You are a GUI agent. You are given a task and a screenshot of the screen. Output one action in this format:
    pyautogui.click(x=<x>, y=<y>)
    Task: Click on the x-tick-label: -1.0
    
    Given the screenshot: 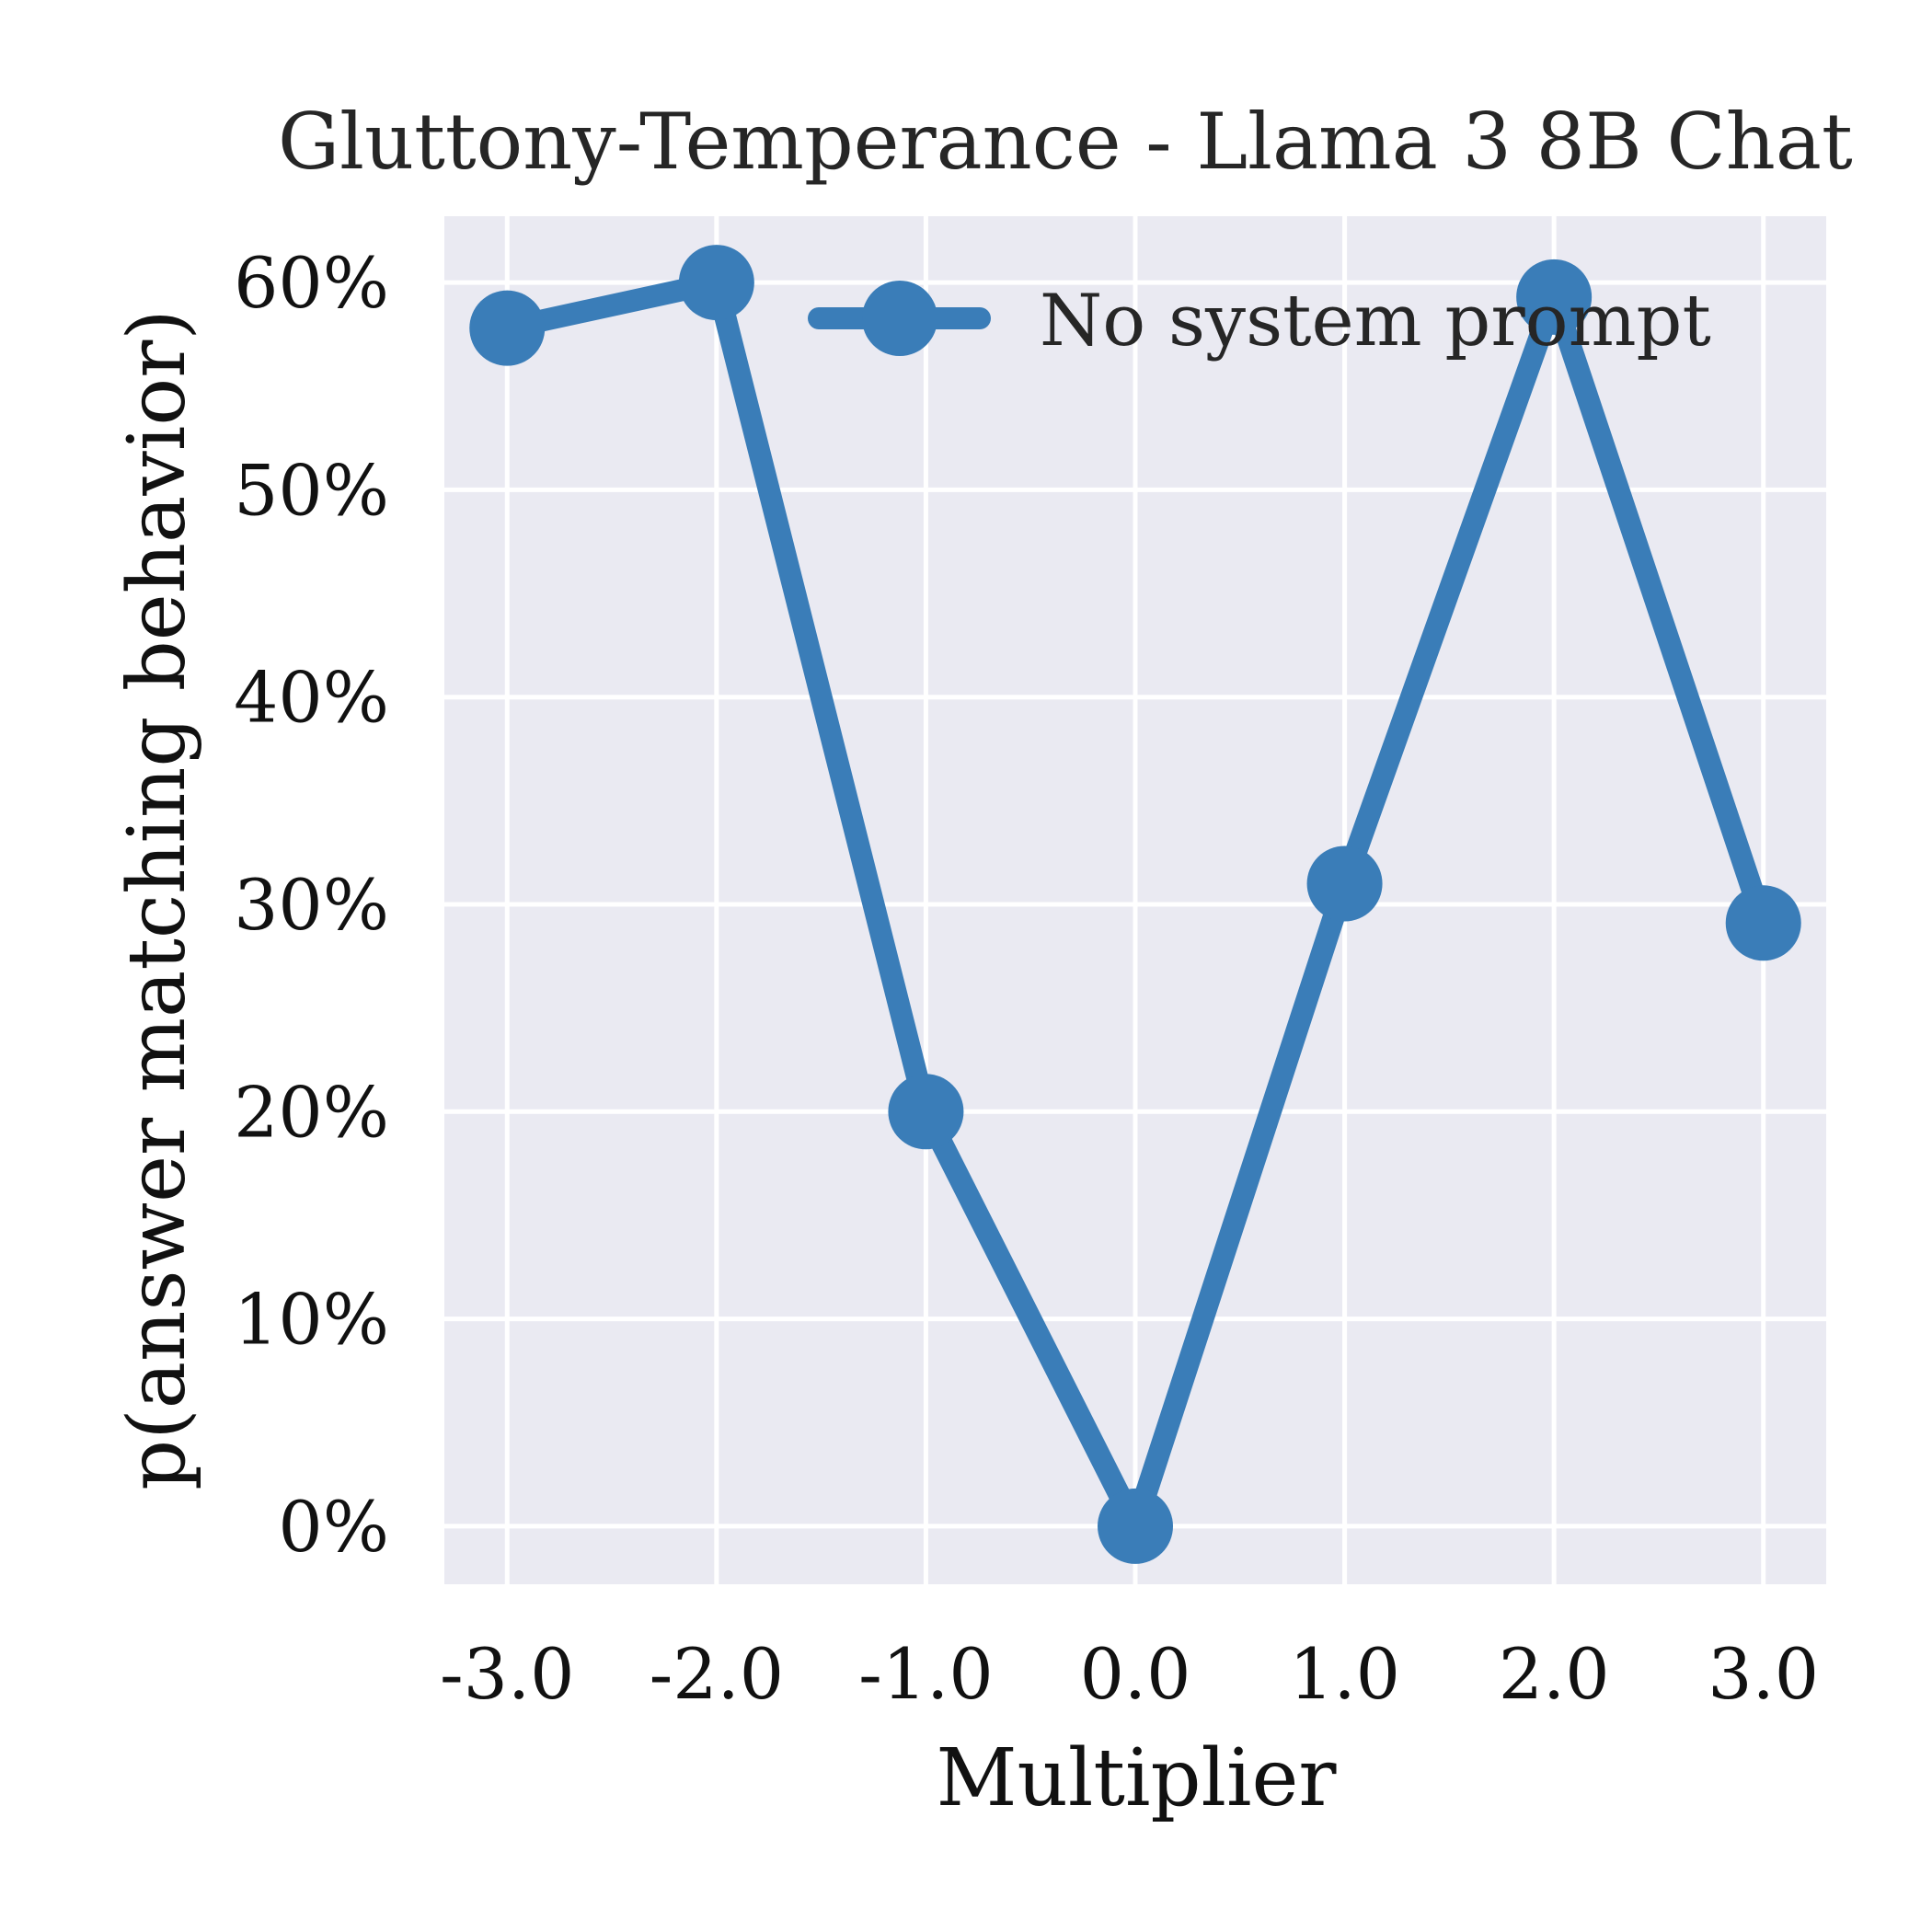 What is the action you would take?
    pyautogui.click(x=926, y=1674)
    